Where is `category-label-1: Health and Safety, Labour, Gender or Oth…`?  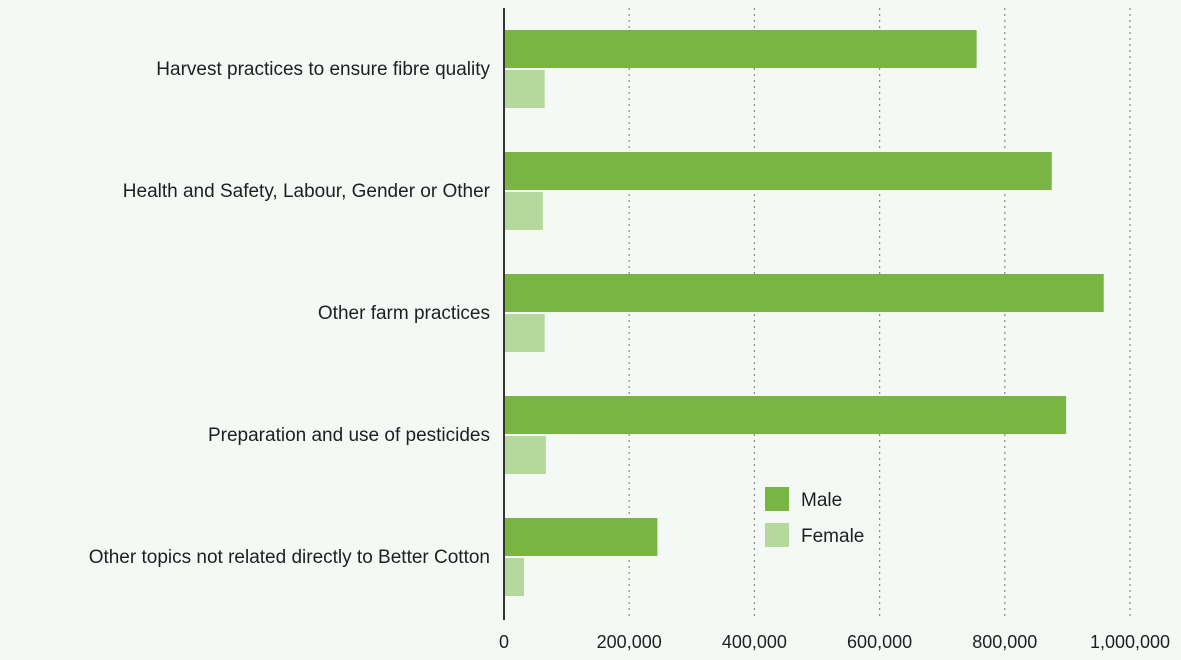
category-label-1: Health and Safety, Labour, Gender or Oth… is located at coordinates (307, 191).